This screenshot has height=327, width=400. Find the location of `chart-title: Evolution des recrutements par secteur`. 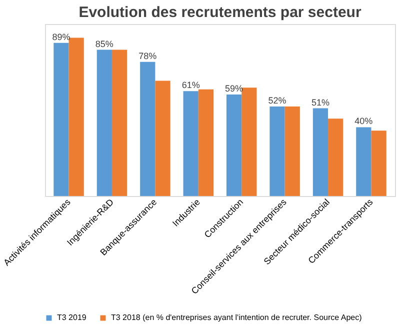

chart-title: Evolution des recrutements par secteur is located at coordinates (220, 12).